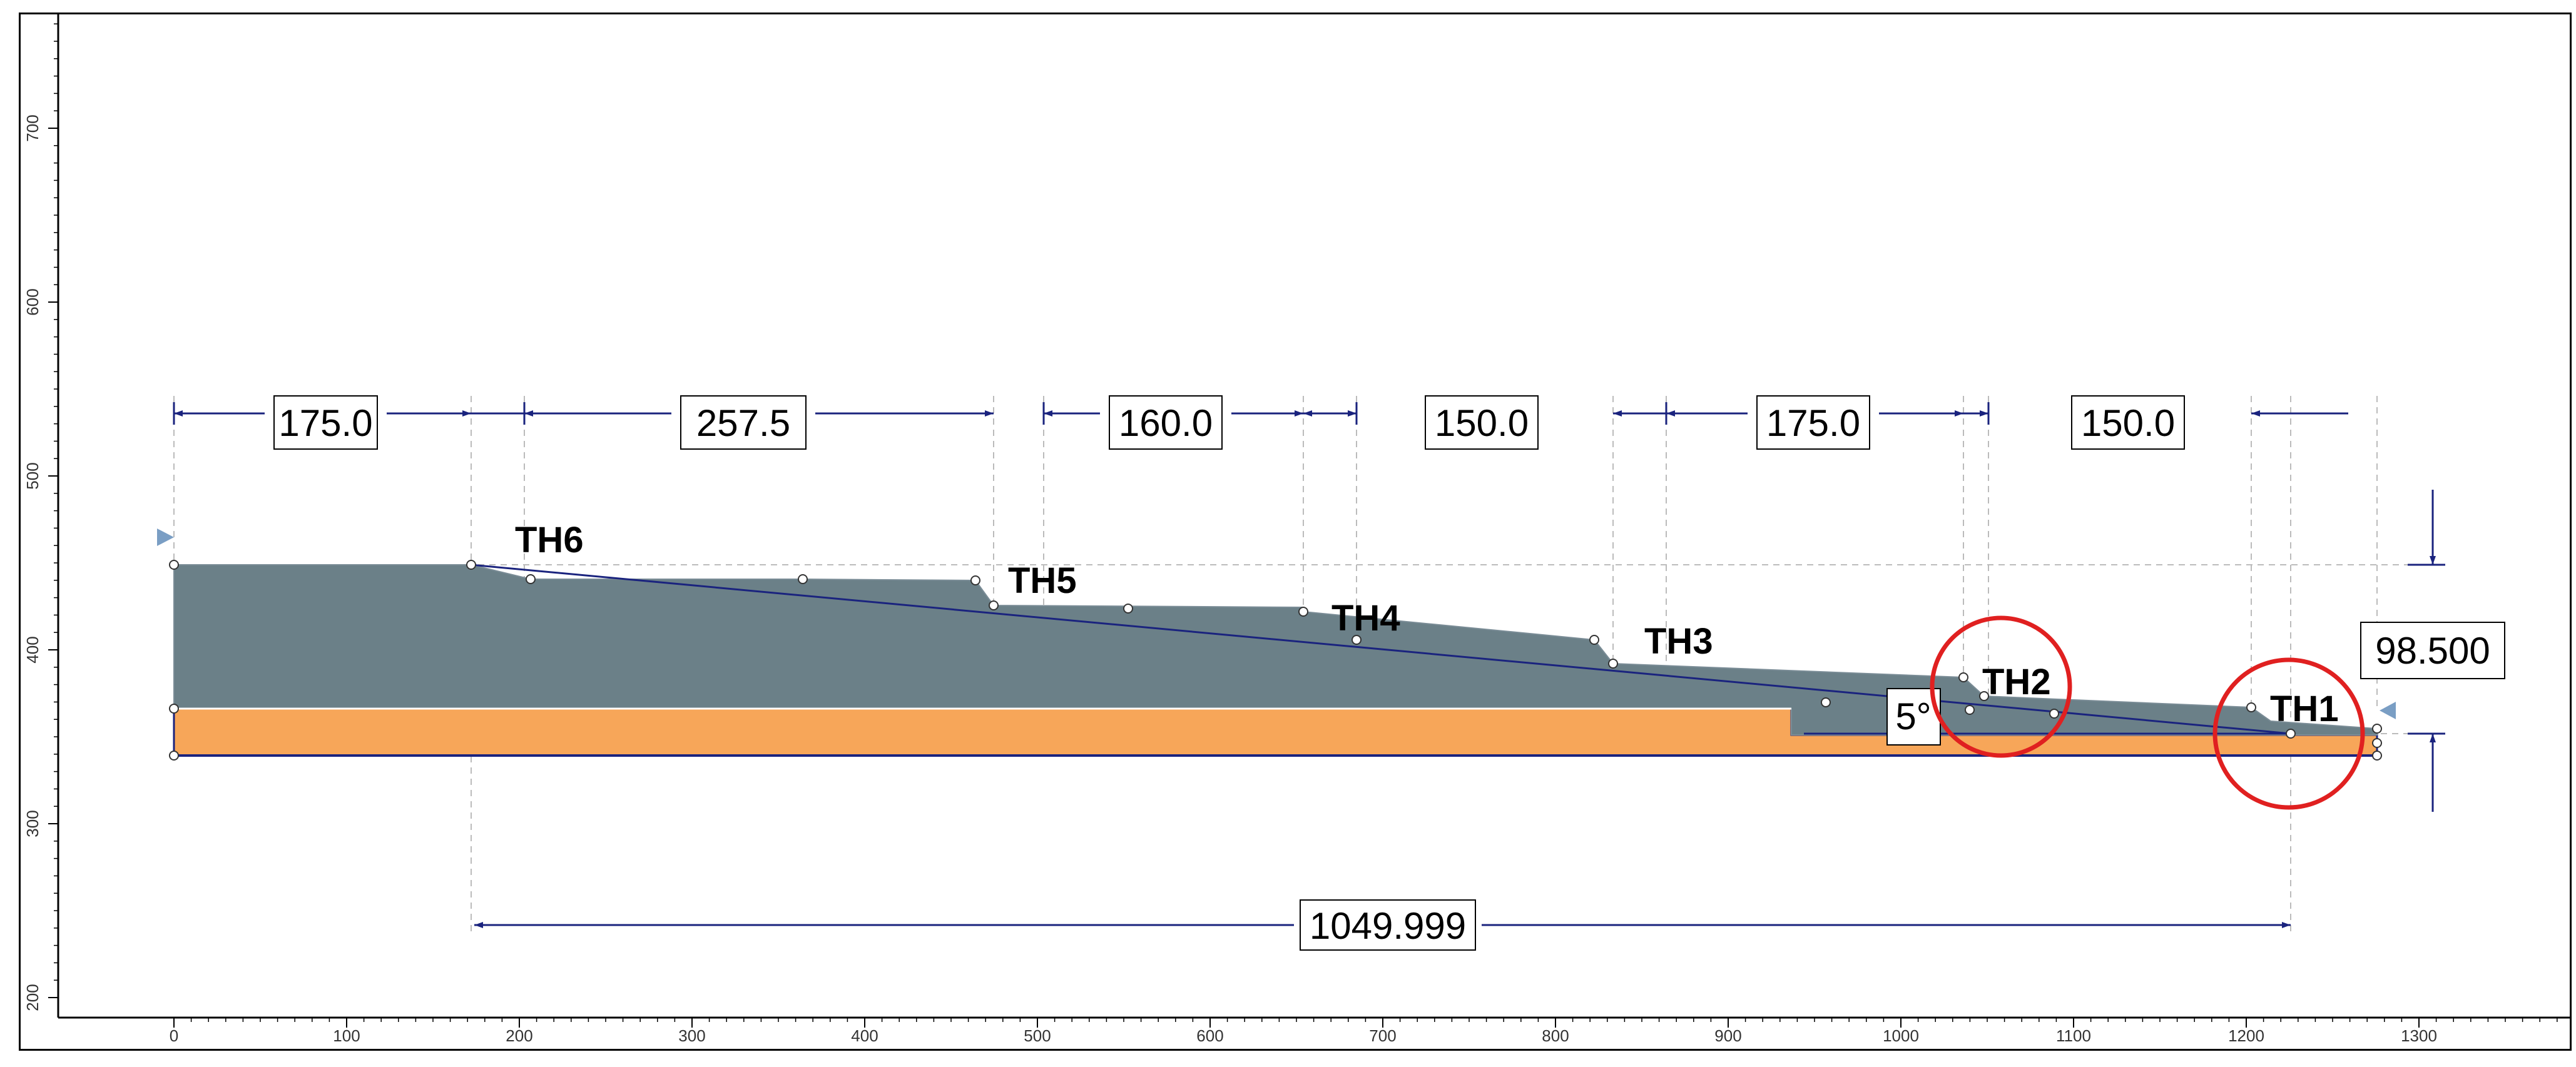 The image size is (2576, 1067). Describe the element at coordinates (33, 301) in the screenshot. I see `y-tick-label: 600` at that location.